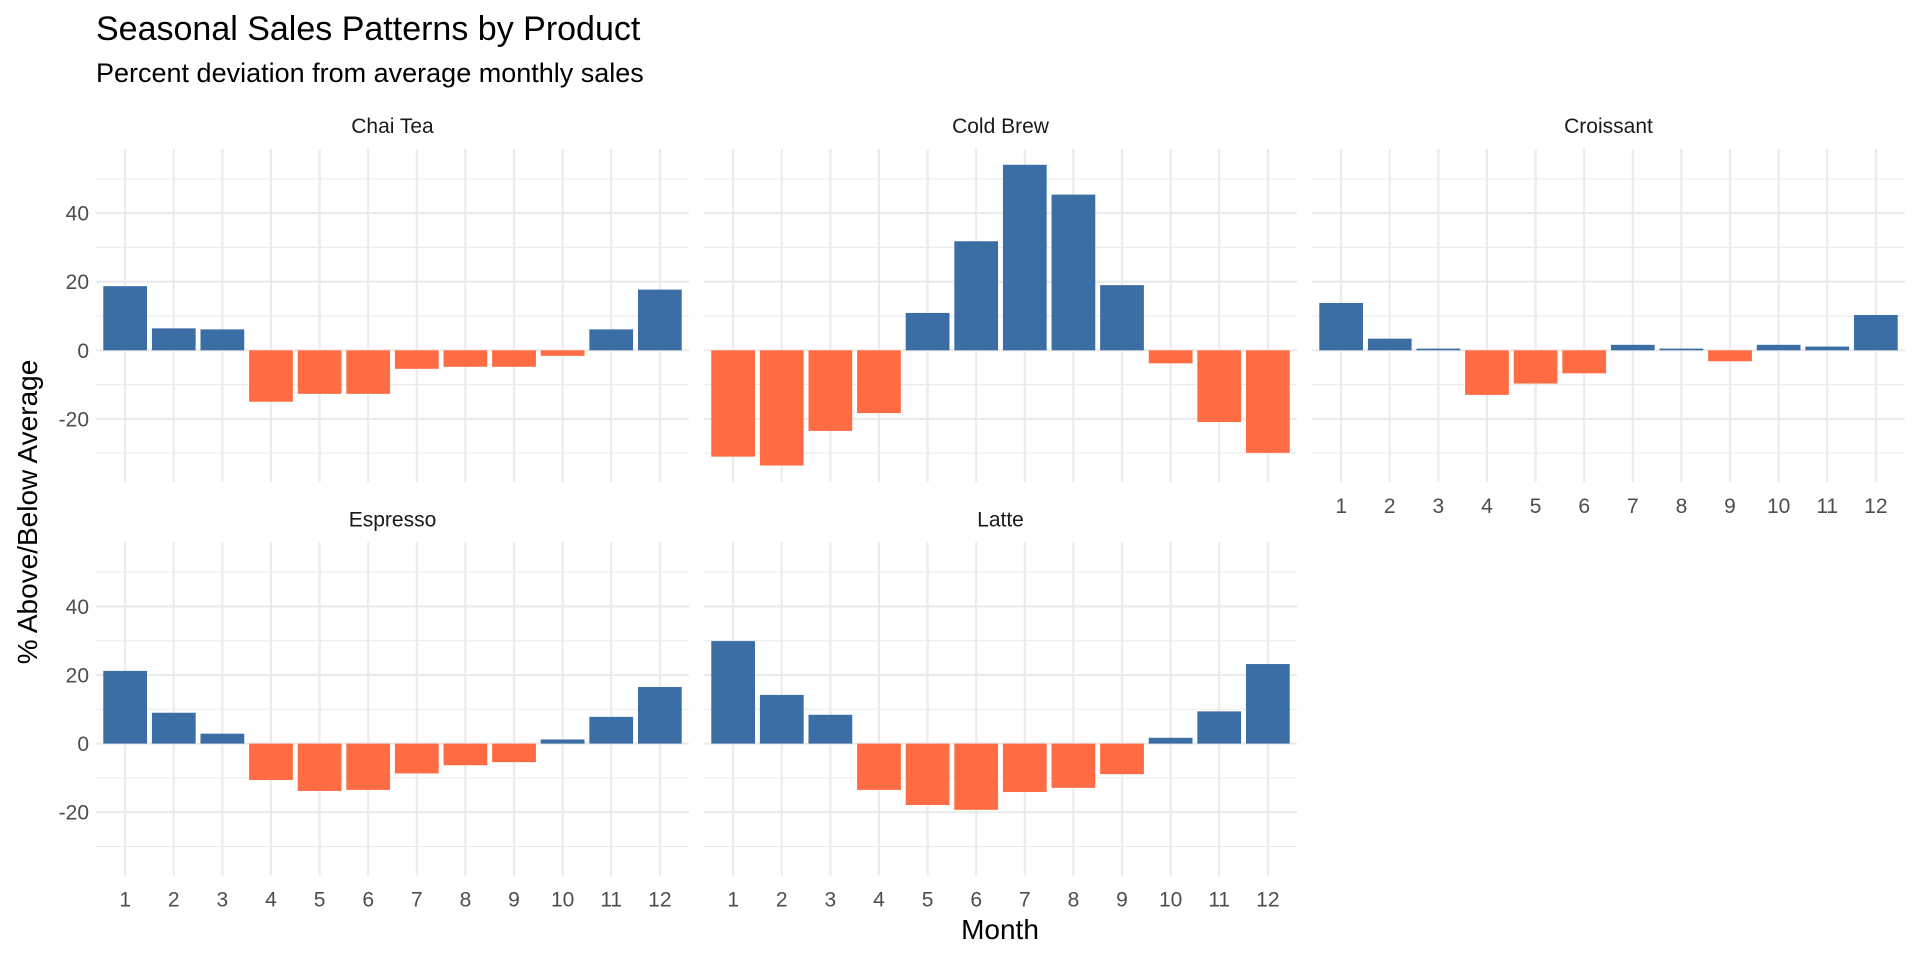 The height and width of the screenshot is (960, 1920). What do you see at coordinates (1608, 126) in the screenshot?
I see `facet-strip-label: Croissant` at bounding box center [1608, 126].